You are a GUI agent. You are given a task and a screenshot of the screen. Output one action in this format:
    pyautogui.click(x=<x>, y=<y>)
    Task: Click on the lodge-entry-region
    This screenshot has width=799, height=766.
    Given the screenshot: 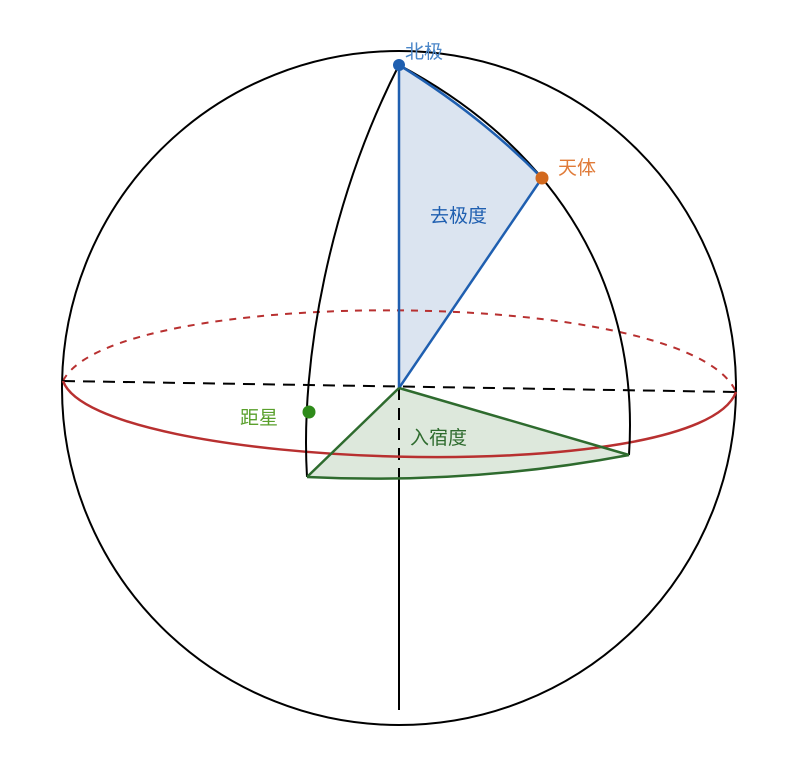 What is the action you would take?
    pyautogui.click(x=468, y=433)
    